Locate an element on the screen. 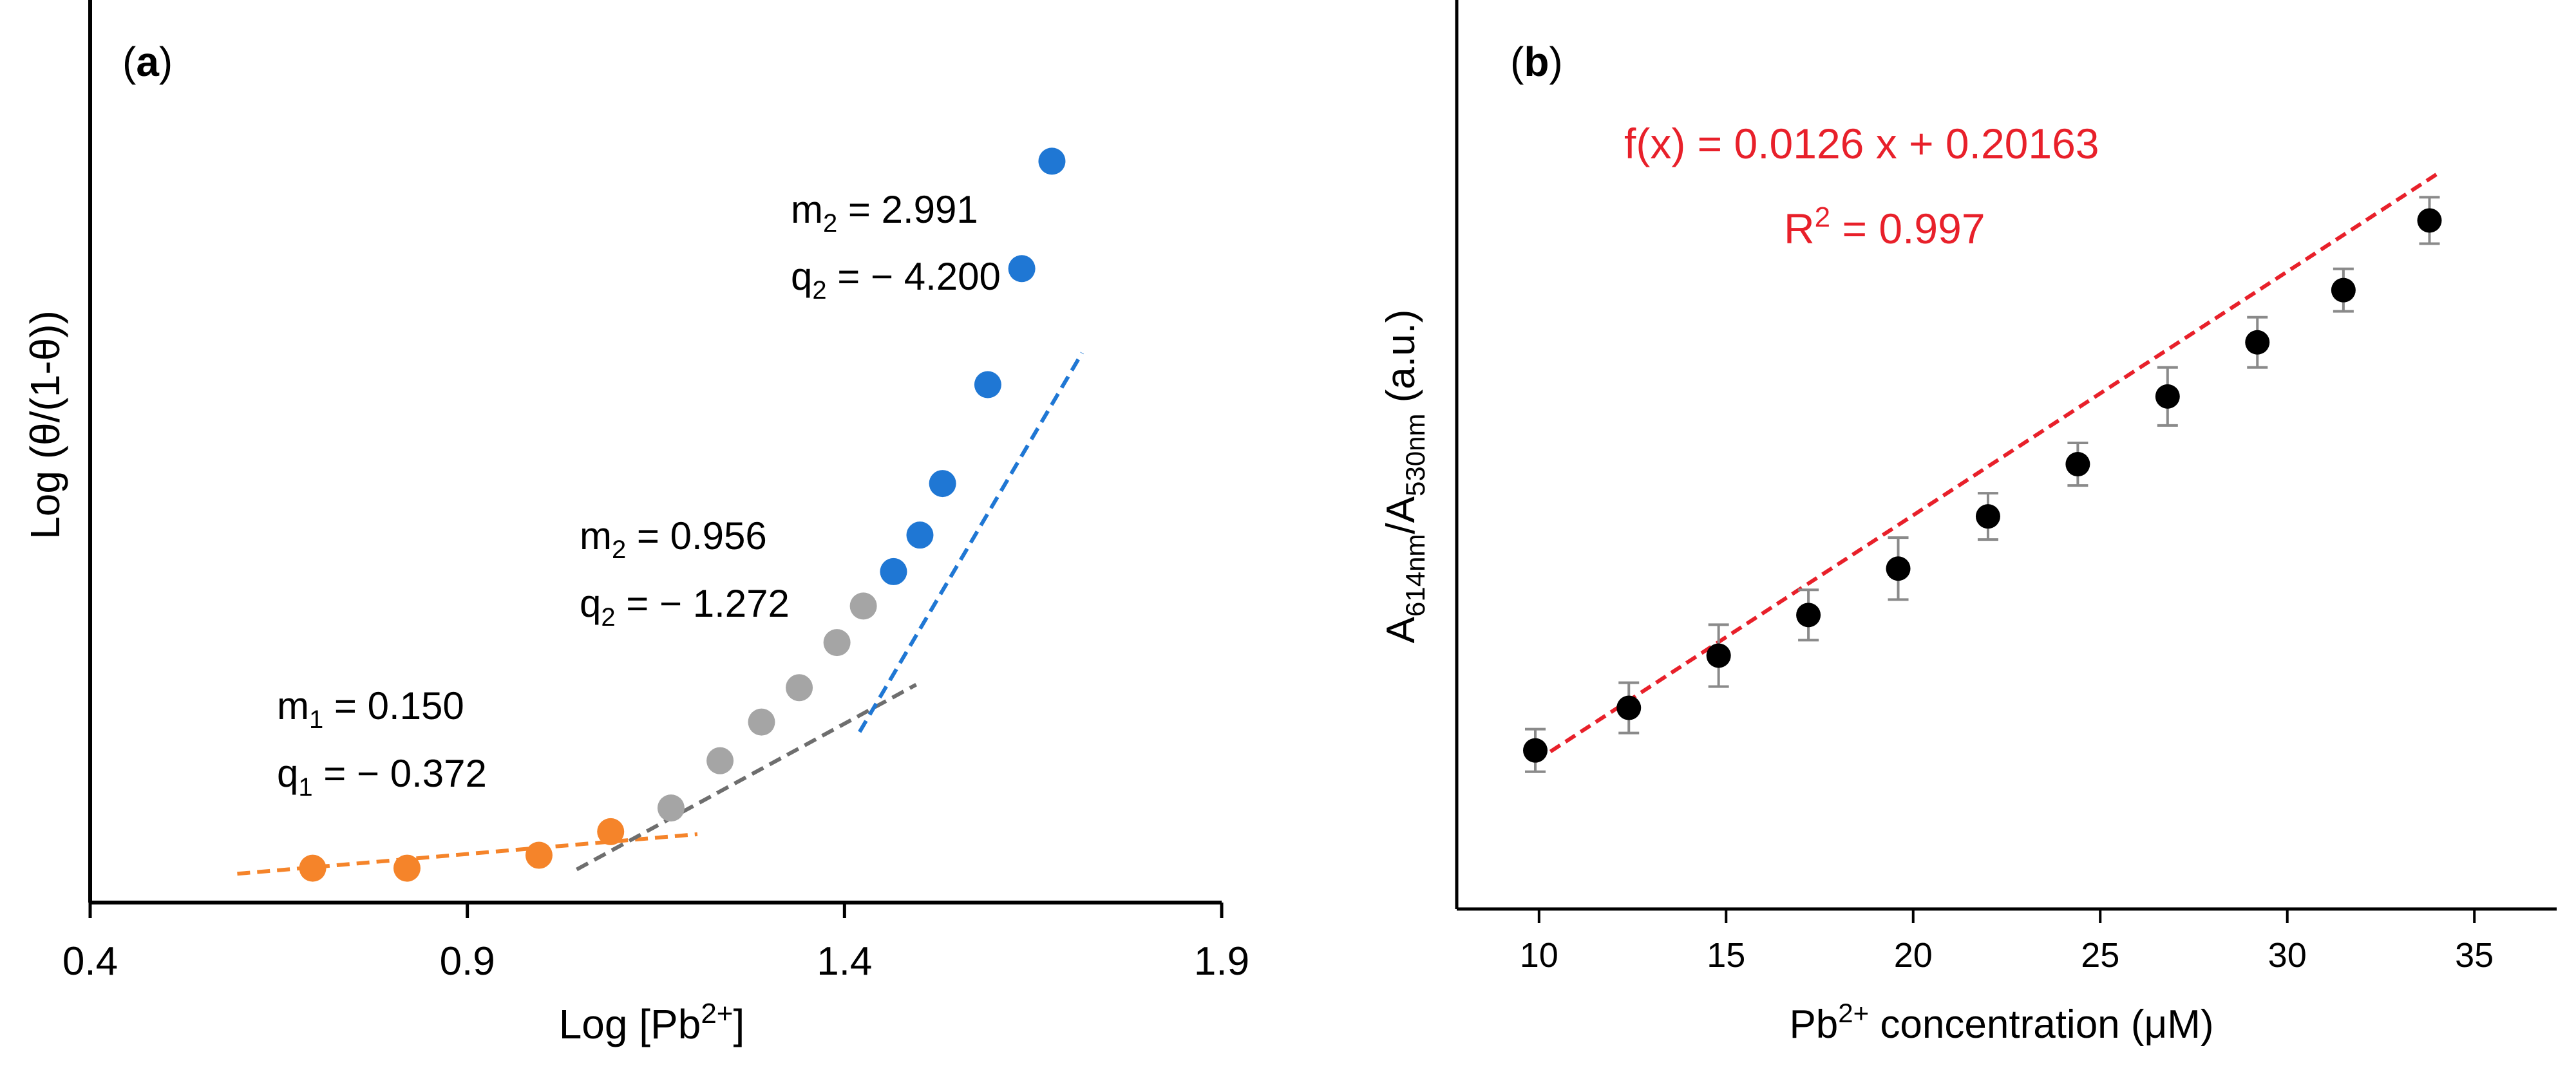 The image size is (2576, 1068). a-panel-label: (a) is located at coordinates (147, 62).